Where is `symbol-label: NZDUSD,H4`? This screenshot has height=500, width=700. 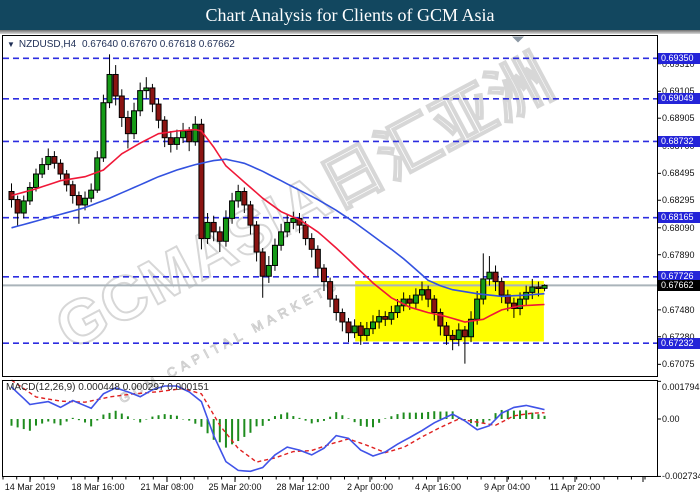 symbol-label: NZDUSD,H4 is located at coordinates (47, 44).